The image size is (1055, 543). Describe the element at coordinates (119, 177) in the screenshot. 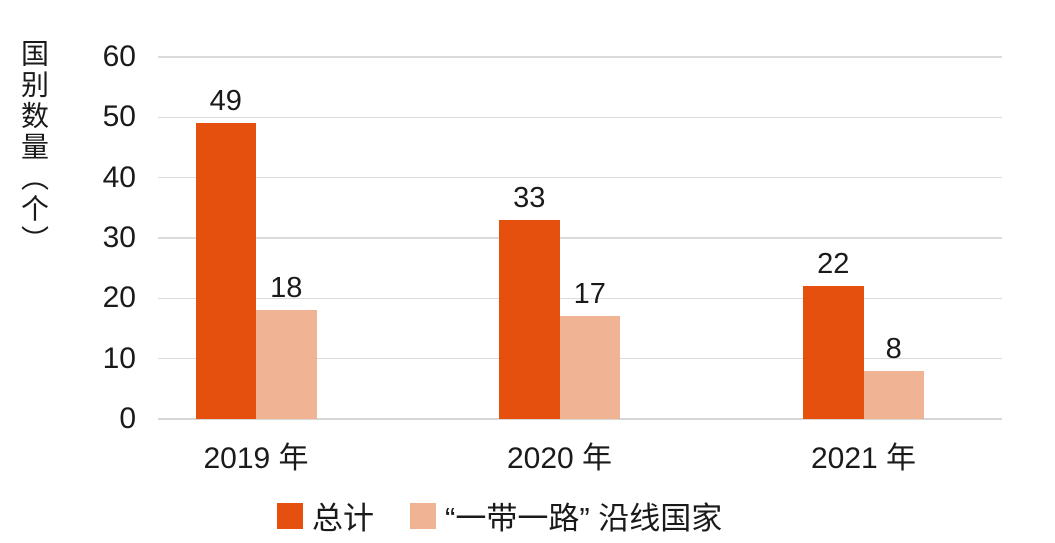

I see `y-tick-label: 40` at that location.